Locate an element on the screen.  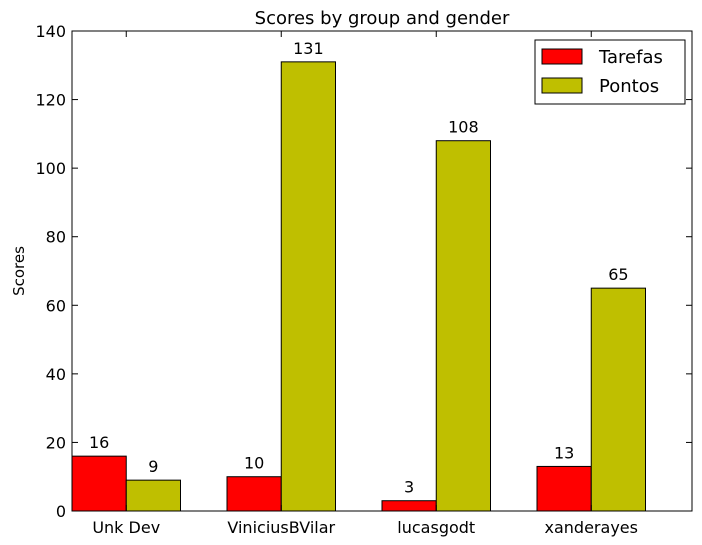
value-label: 3 is located at coordinates (409, 487).